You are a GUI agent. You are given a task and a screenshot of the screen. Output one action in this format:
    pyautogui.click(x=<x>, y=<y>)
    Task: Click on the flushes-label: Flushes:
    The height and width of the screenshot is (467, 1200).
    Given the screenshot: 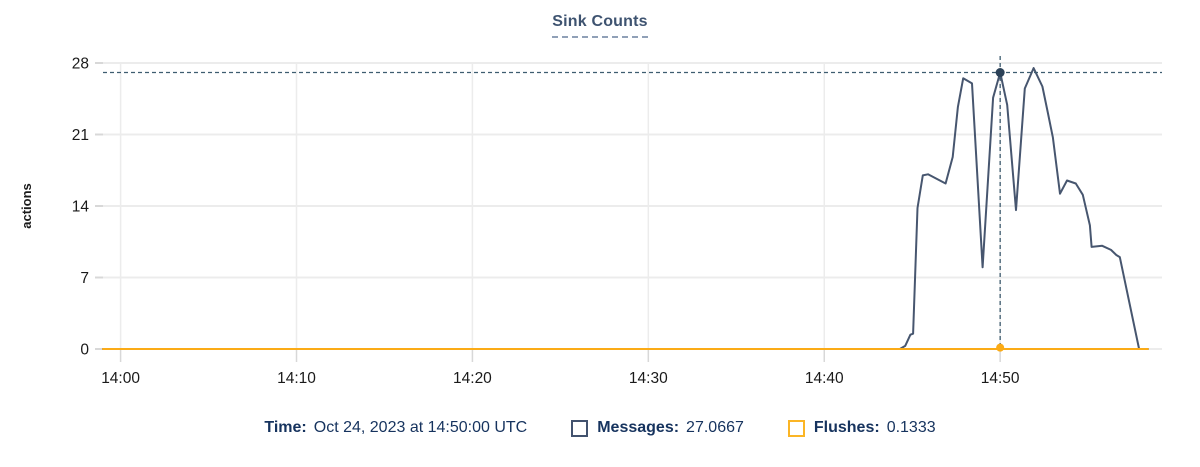 What is the action you would take?
    pyautogui.click(x=846, y=427)
    